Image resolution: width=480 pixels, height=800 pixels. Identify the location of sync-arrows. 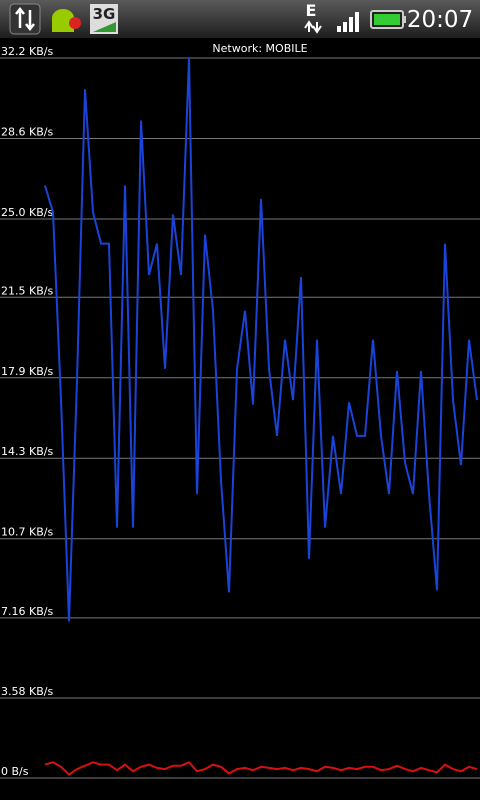
(25, 19).